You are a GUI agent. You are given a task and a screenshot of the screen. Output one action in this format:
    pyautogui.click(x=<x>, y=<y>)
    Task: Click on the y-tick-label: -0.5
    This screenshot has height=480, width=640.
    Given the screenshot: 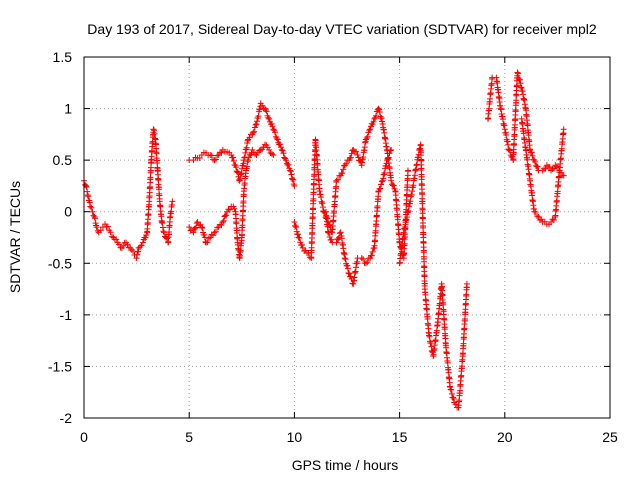 What is the action you would take?
    pyautogui.click(x=60, y=263)
    